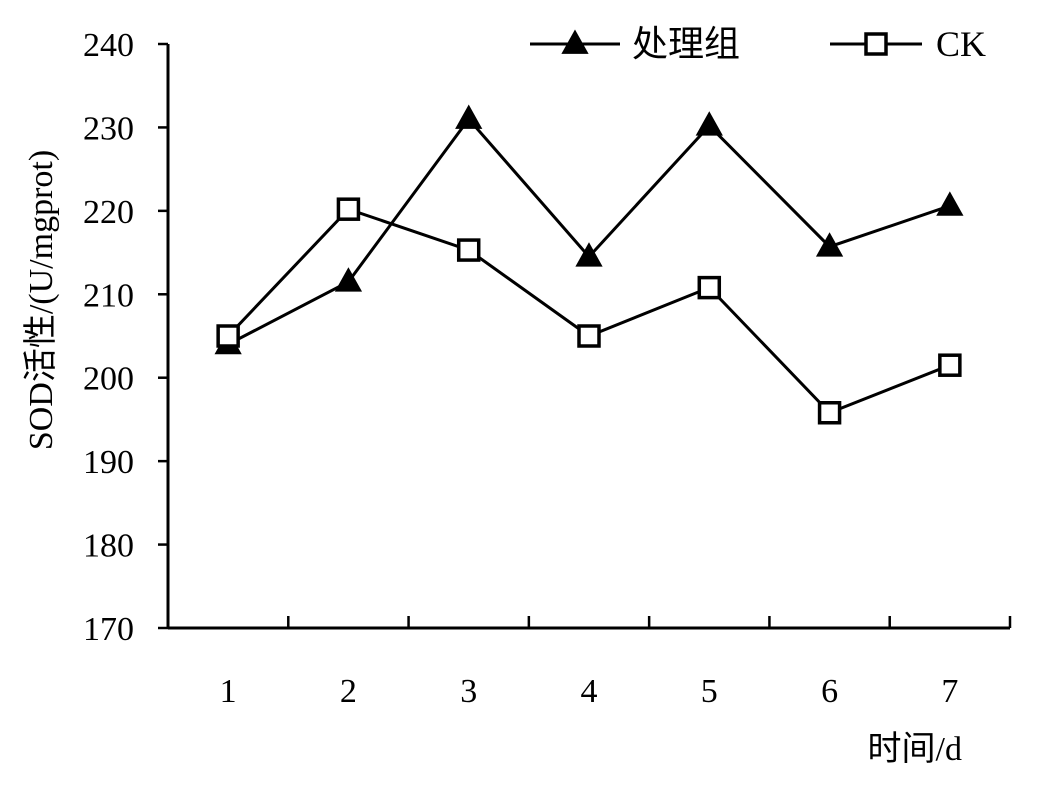 The image size is (1039, 790). Describe the element at coordinates (108, 546) in the screenshot. I see `y-tick-label: 180` at that location.